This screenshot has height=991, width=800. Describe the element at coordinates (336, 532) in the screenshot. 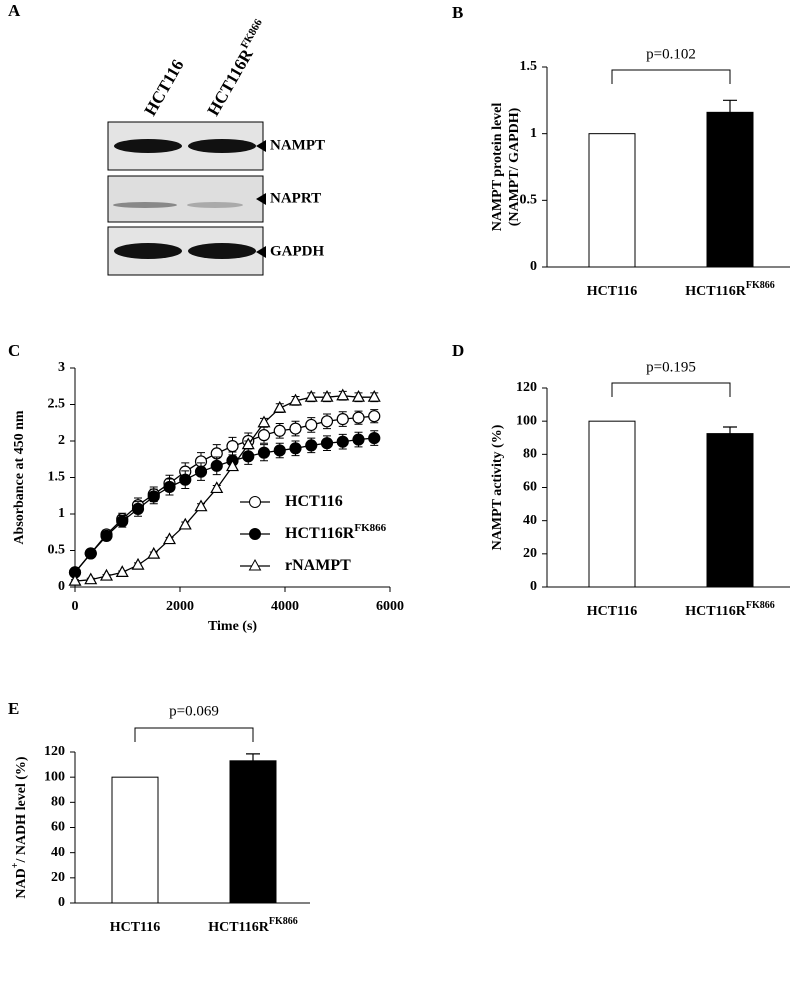

I see `legend-label: HCT116RFK866` at that location.